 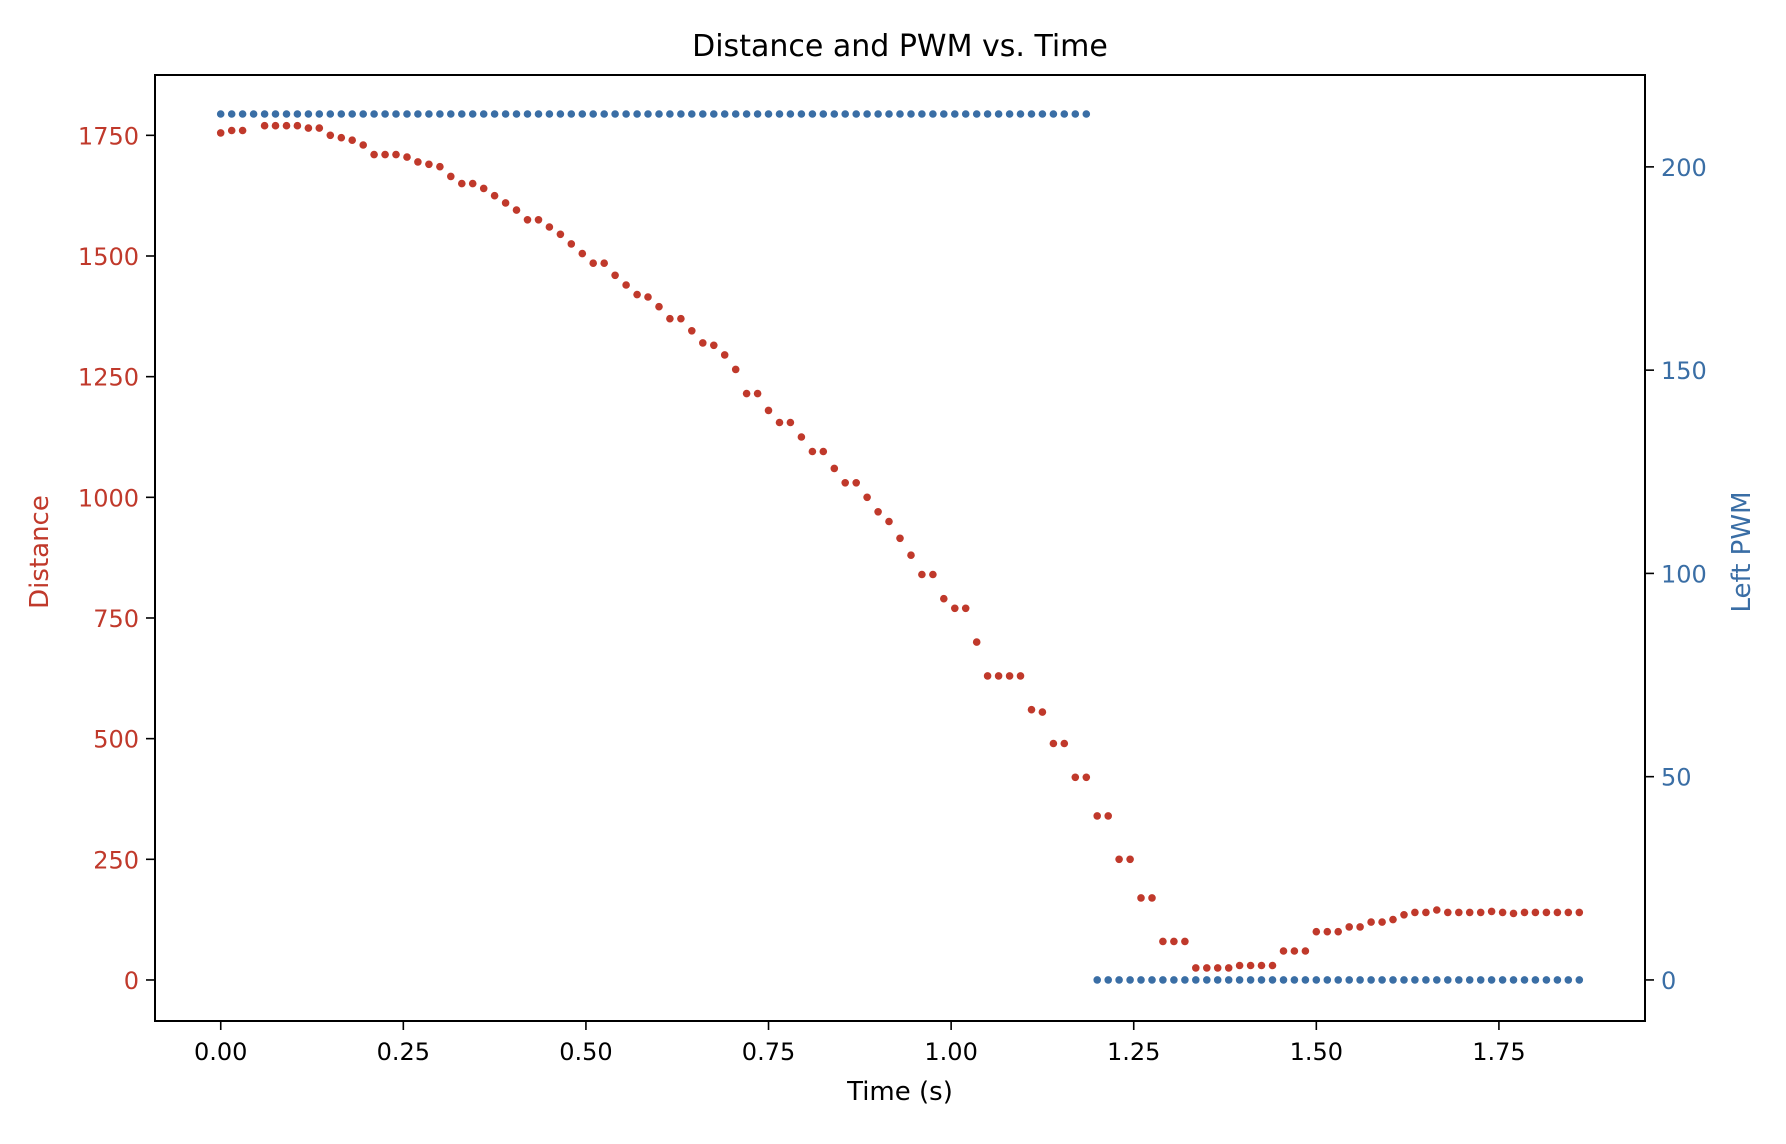 I want to click on x-tick-label: 0.75, so click(x=768, y=1052).